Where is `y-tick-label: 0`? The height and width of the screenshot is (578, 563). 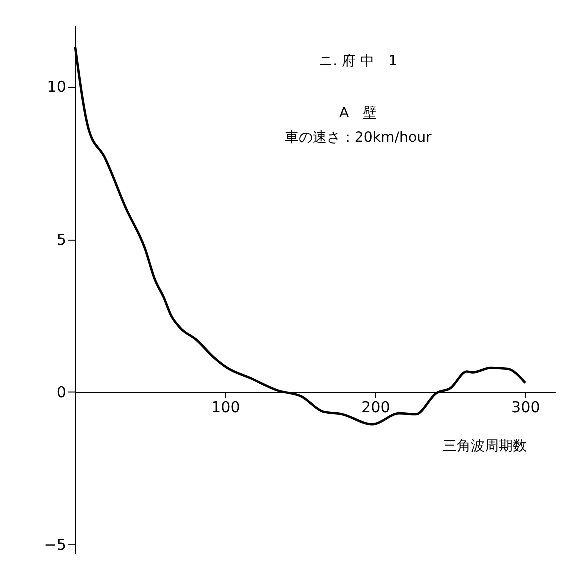 y-tick-label: 0 is located at coordinates (61, 392).